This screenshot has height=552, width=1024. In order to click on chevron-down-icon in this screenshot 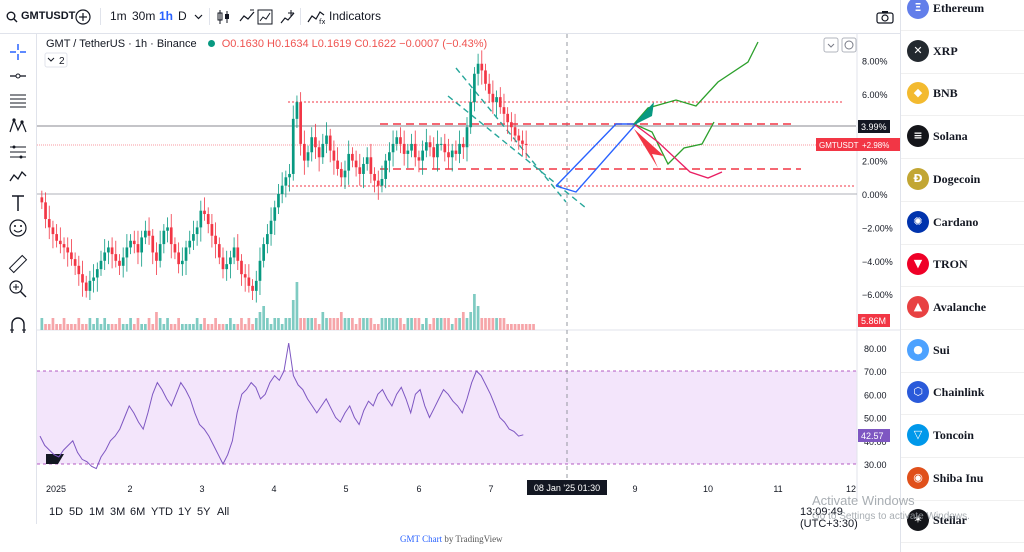, I will do `click(198, 16)`.